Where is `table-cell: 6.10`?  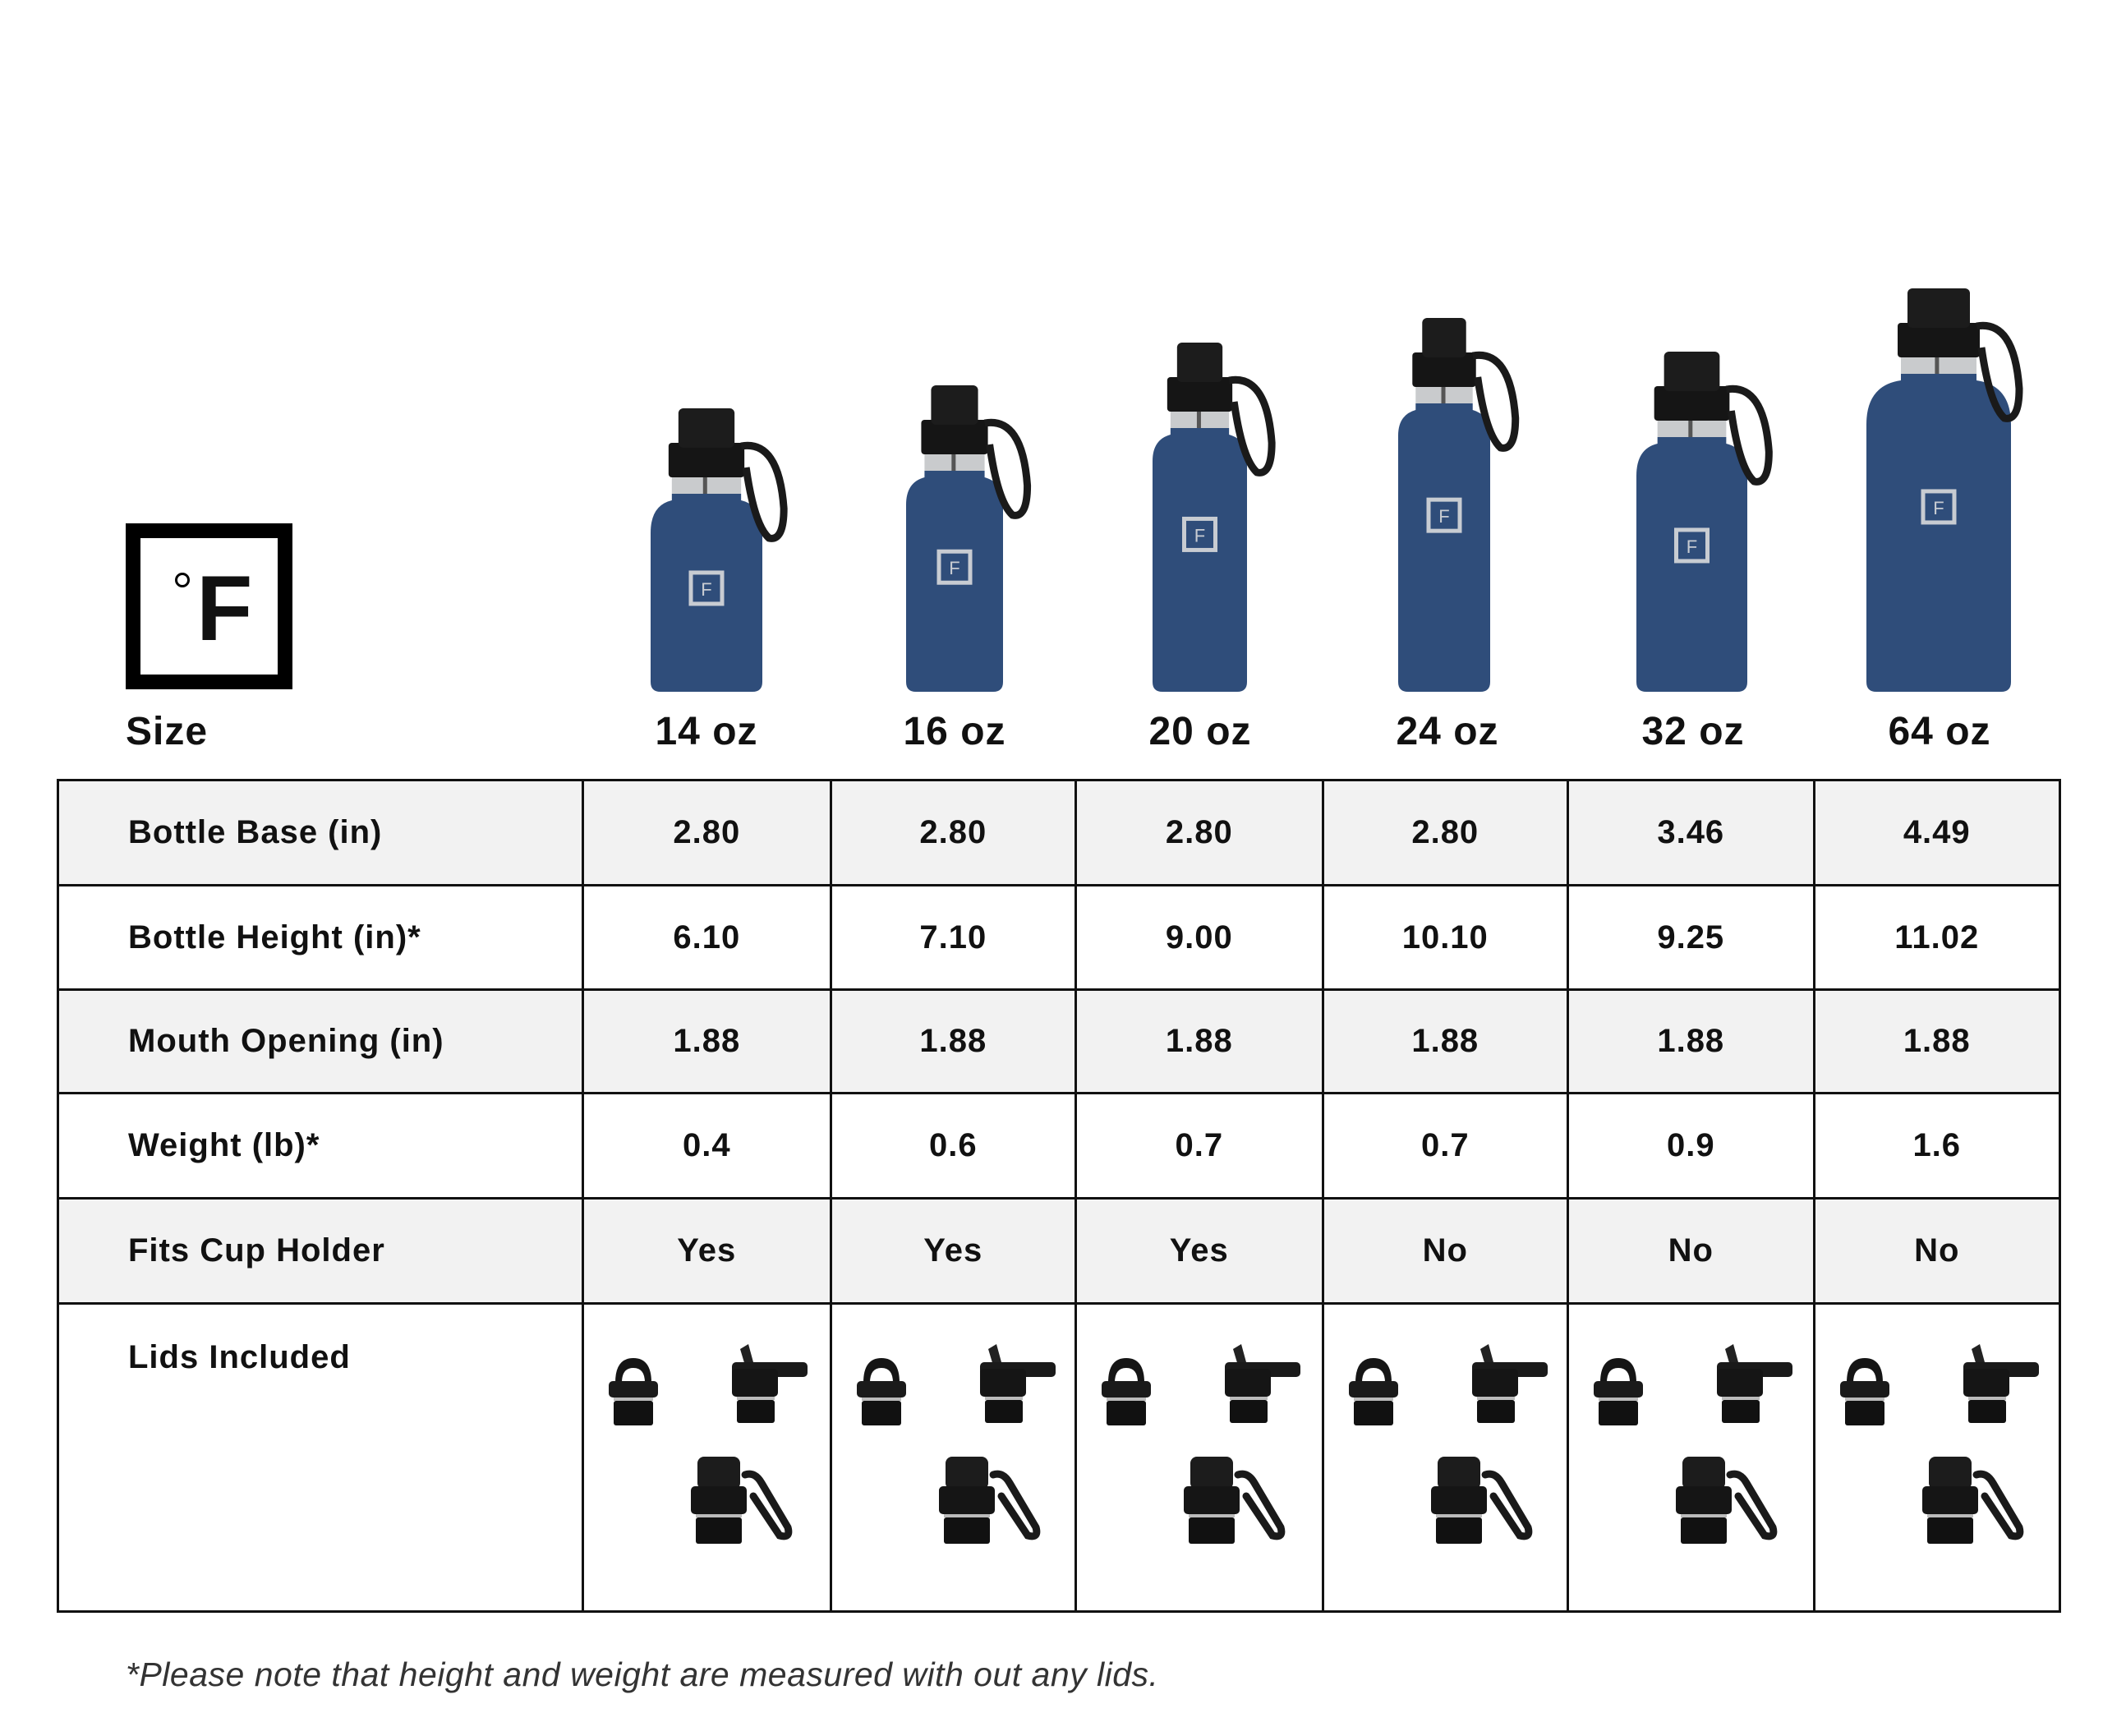
table-cell: 6.10 is located at coordinates (708, 937).